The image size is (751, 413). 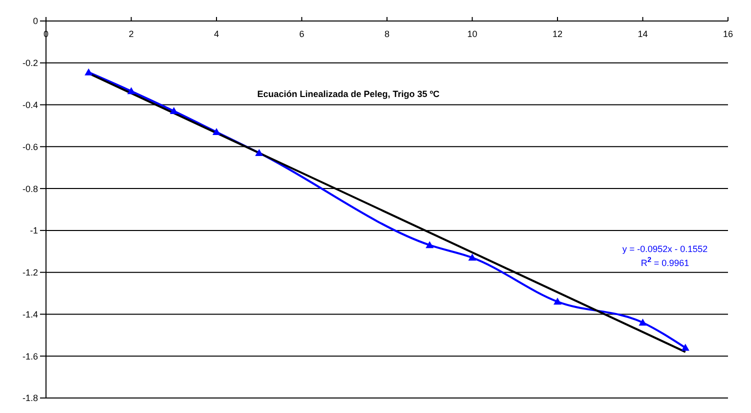 What do you see at coordinates (30, 273) in the screenshot?
I see `y-tick-label: -1.2` at bounding box center [30, 273].